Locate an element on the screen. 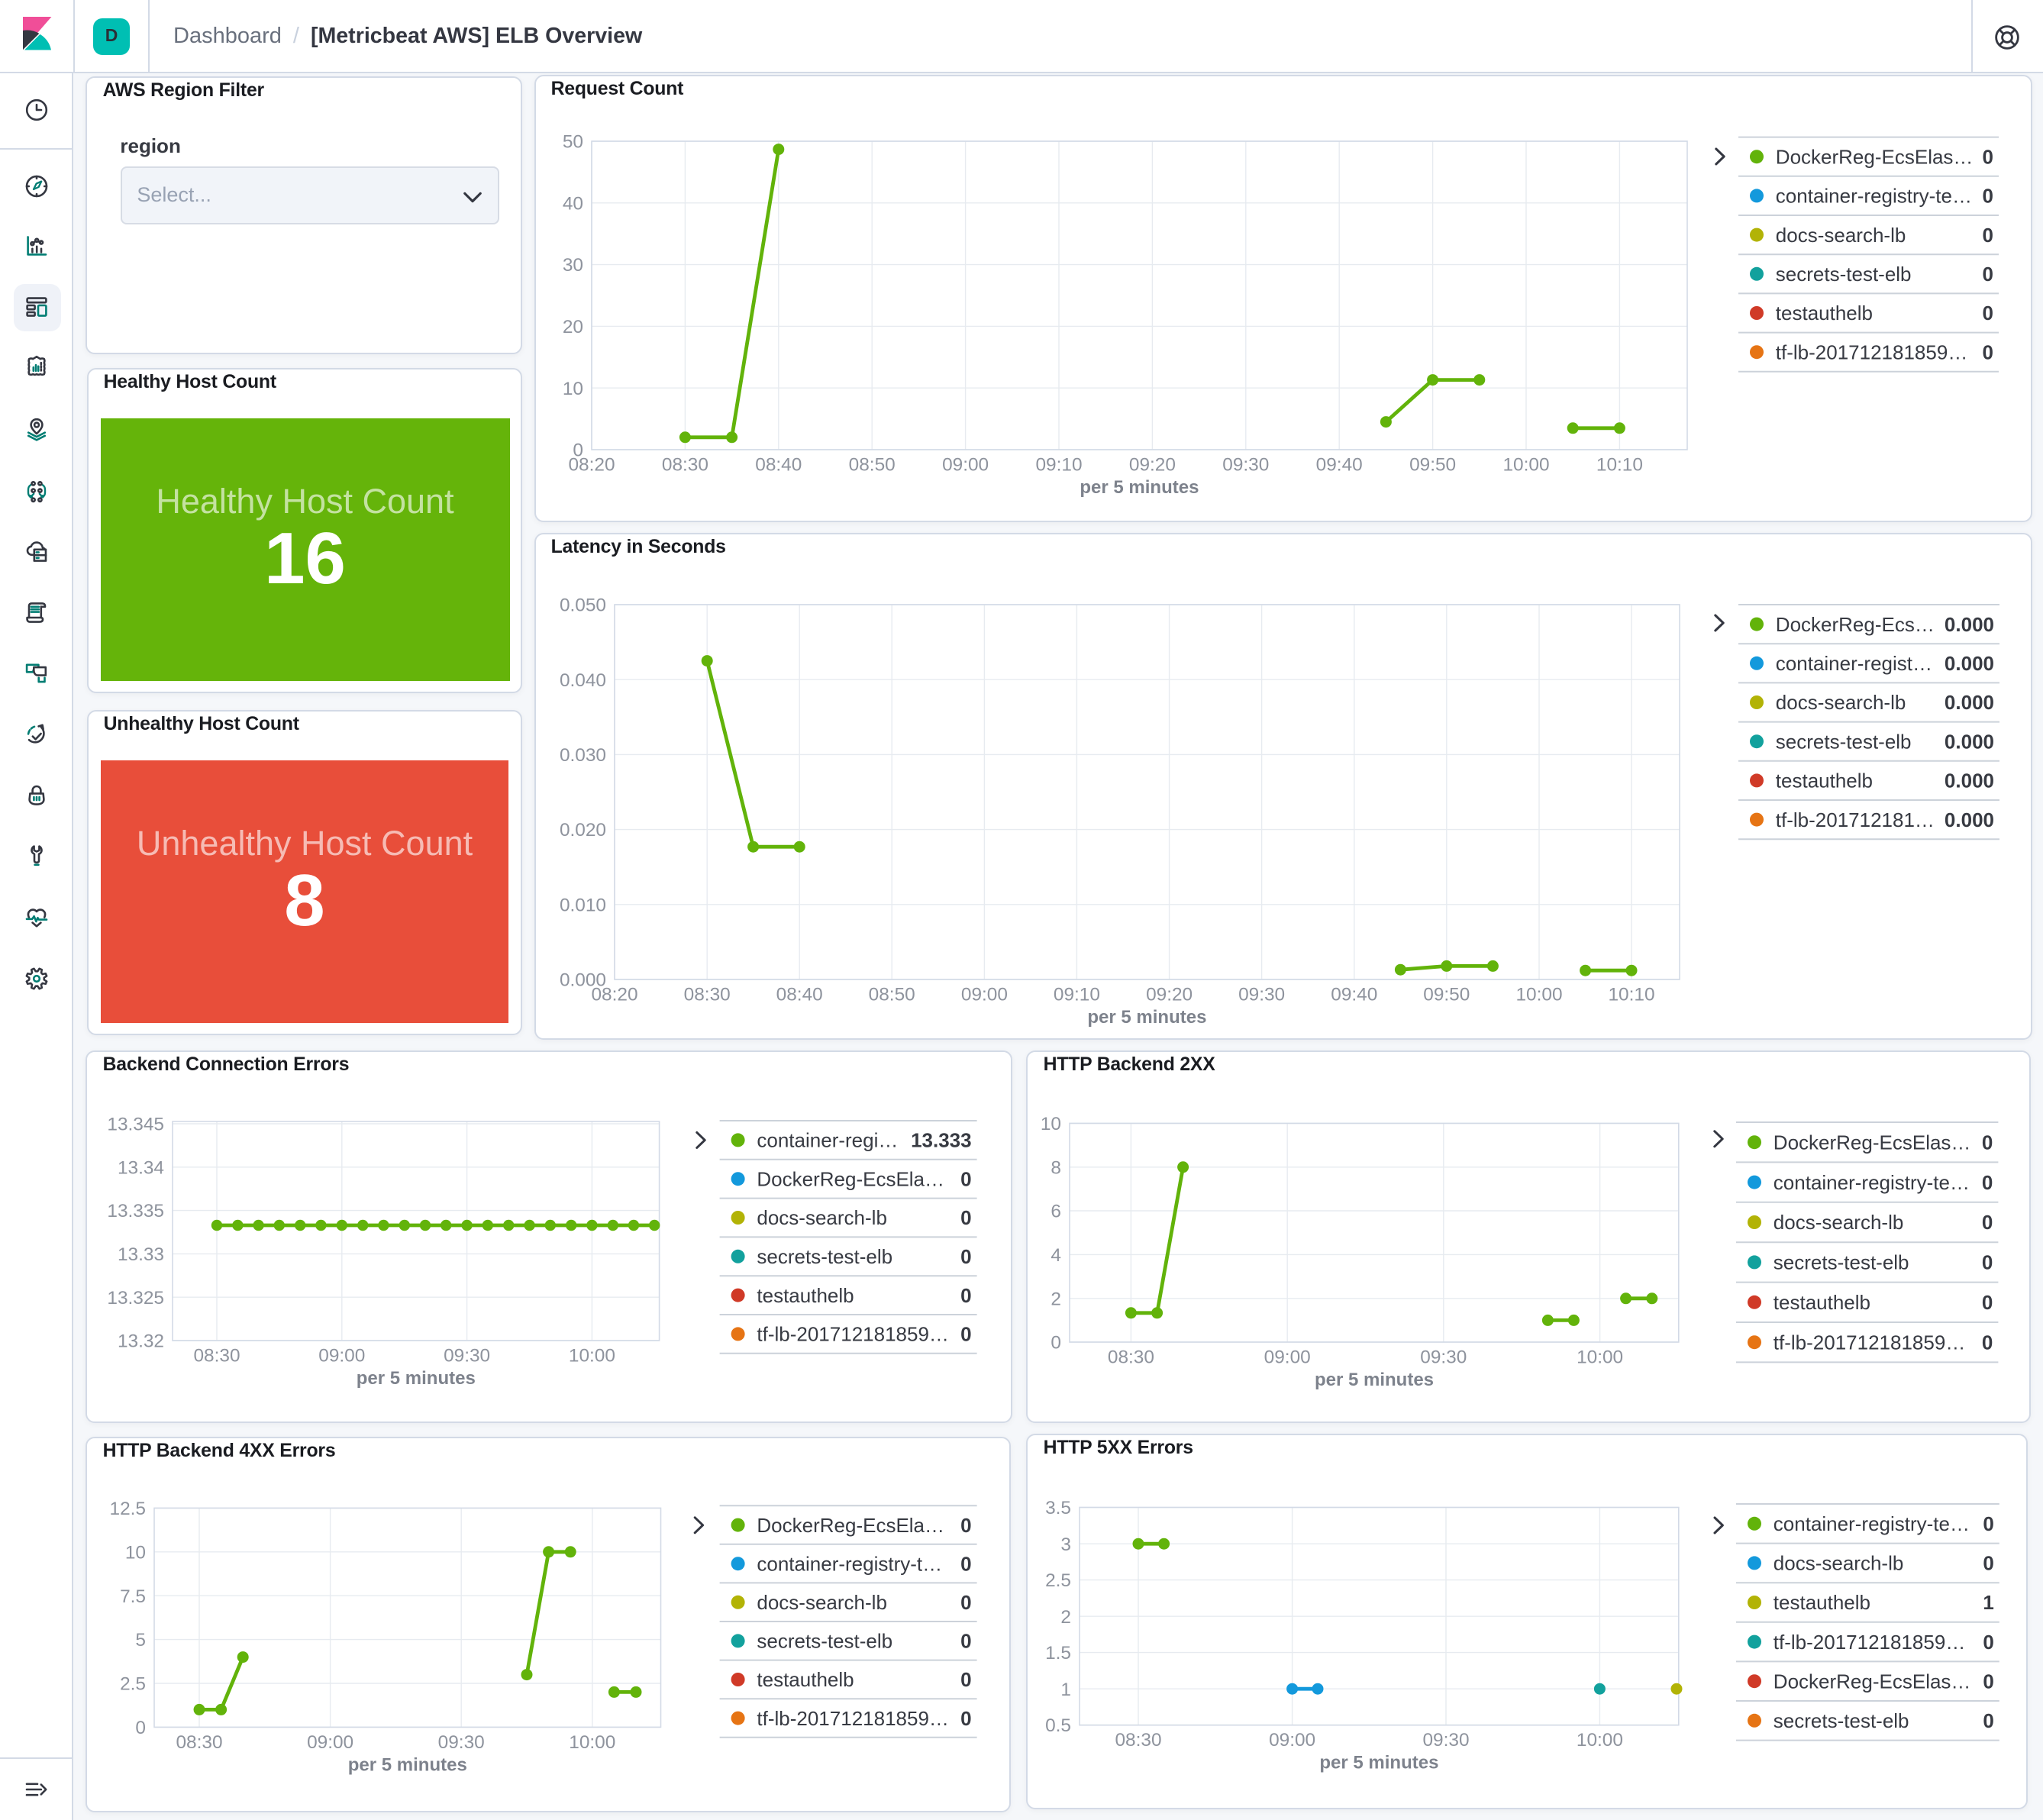 The height and width of the screenshot is (1820, 2043). svg-text: 50 is located at coordinates (572, 142).